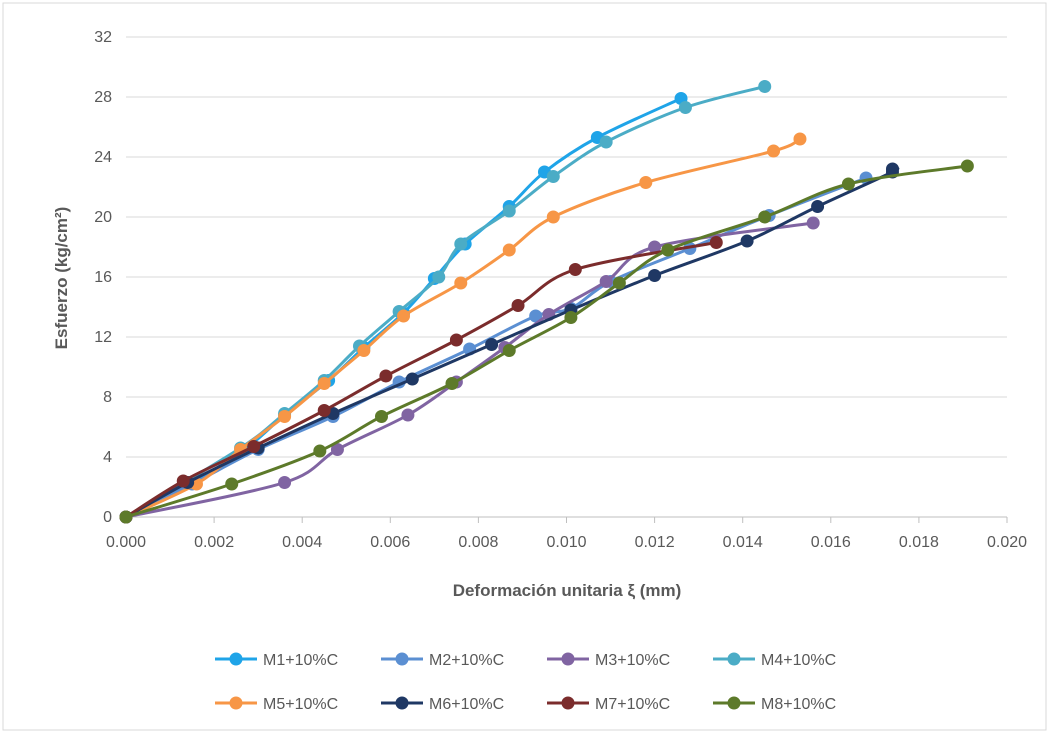 This screenshot has height=733, width=1049. I want to click on legend-entry: M7+10%C, so click(608, 704).